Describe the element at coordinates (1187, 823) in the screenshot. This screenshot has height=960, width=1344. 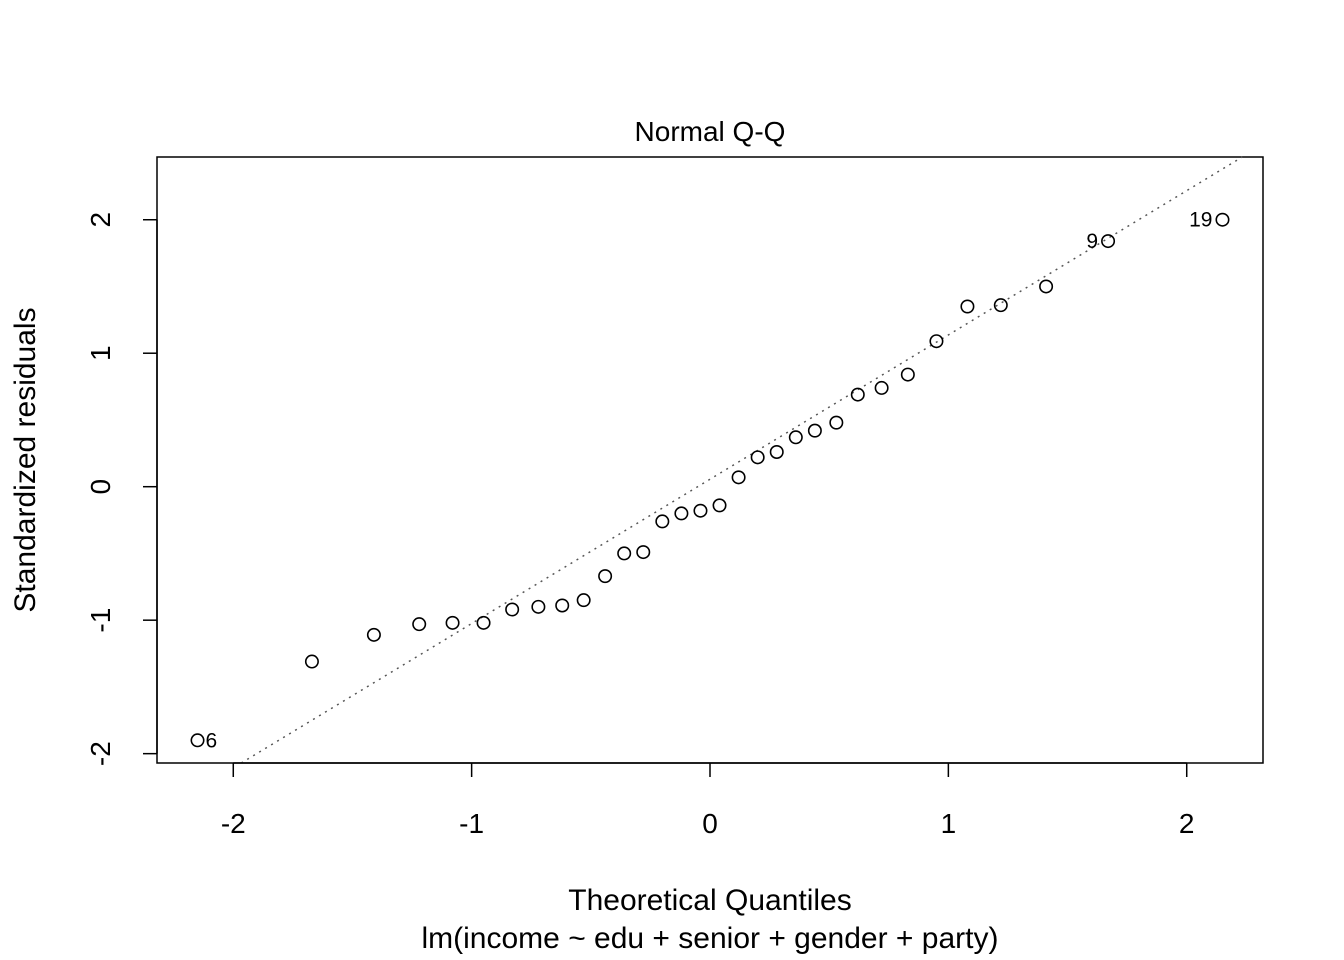
I see `x-tick-label: 2` at that location.